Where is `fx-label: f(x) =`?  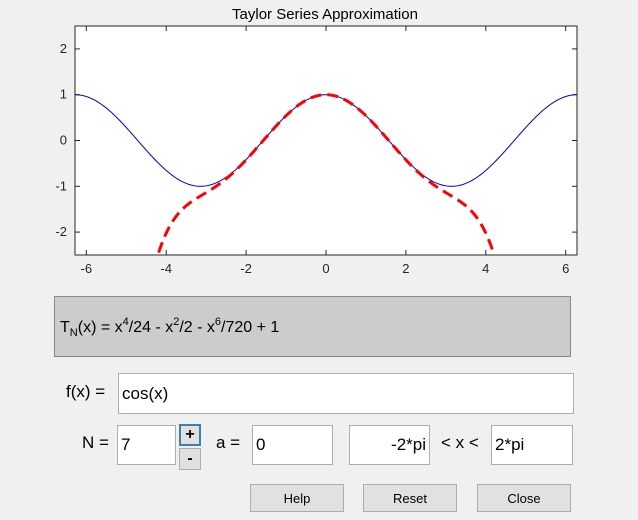
fx-label: f(x) = is located at coordinates (86, 391).